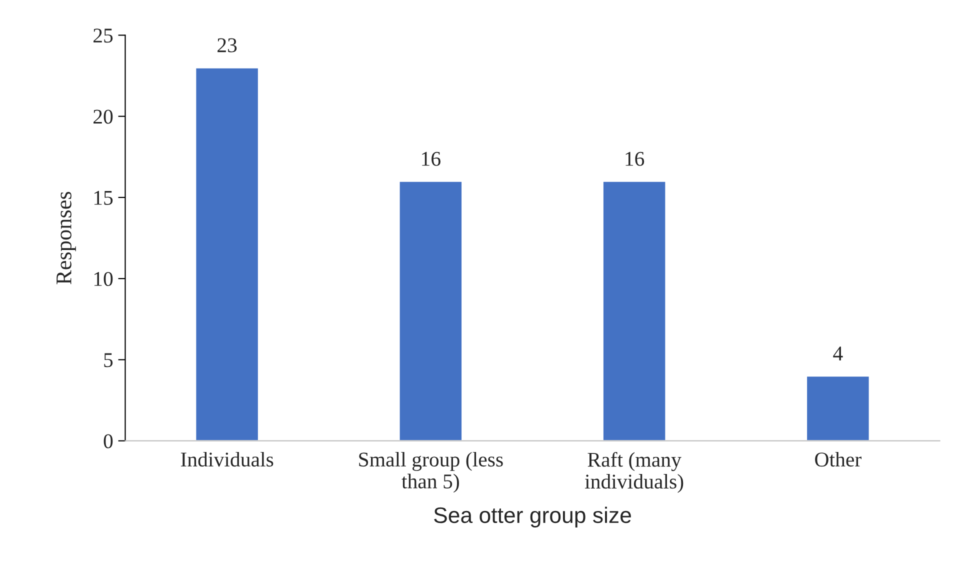 Image resolution: width=956 pixels, height=577 pixels. I want to click on x-tick-label: Raft (many individuals), so click(634, 472).